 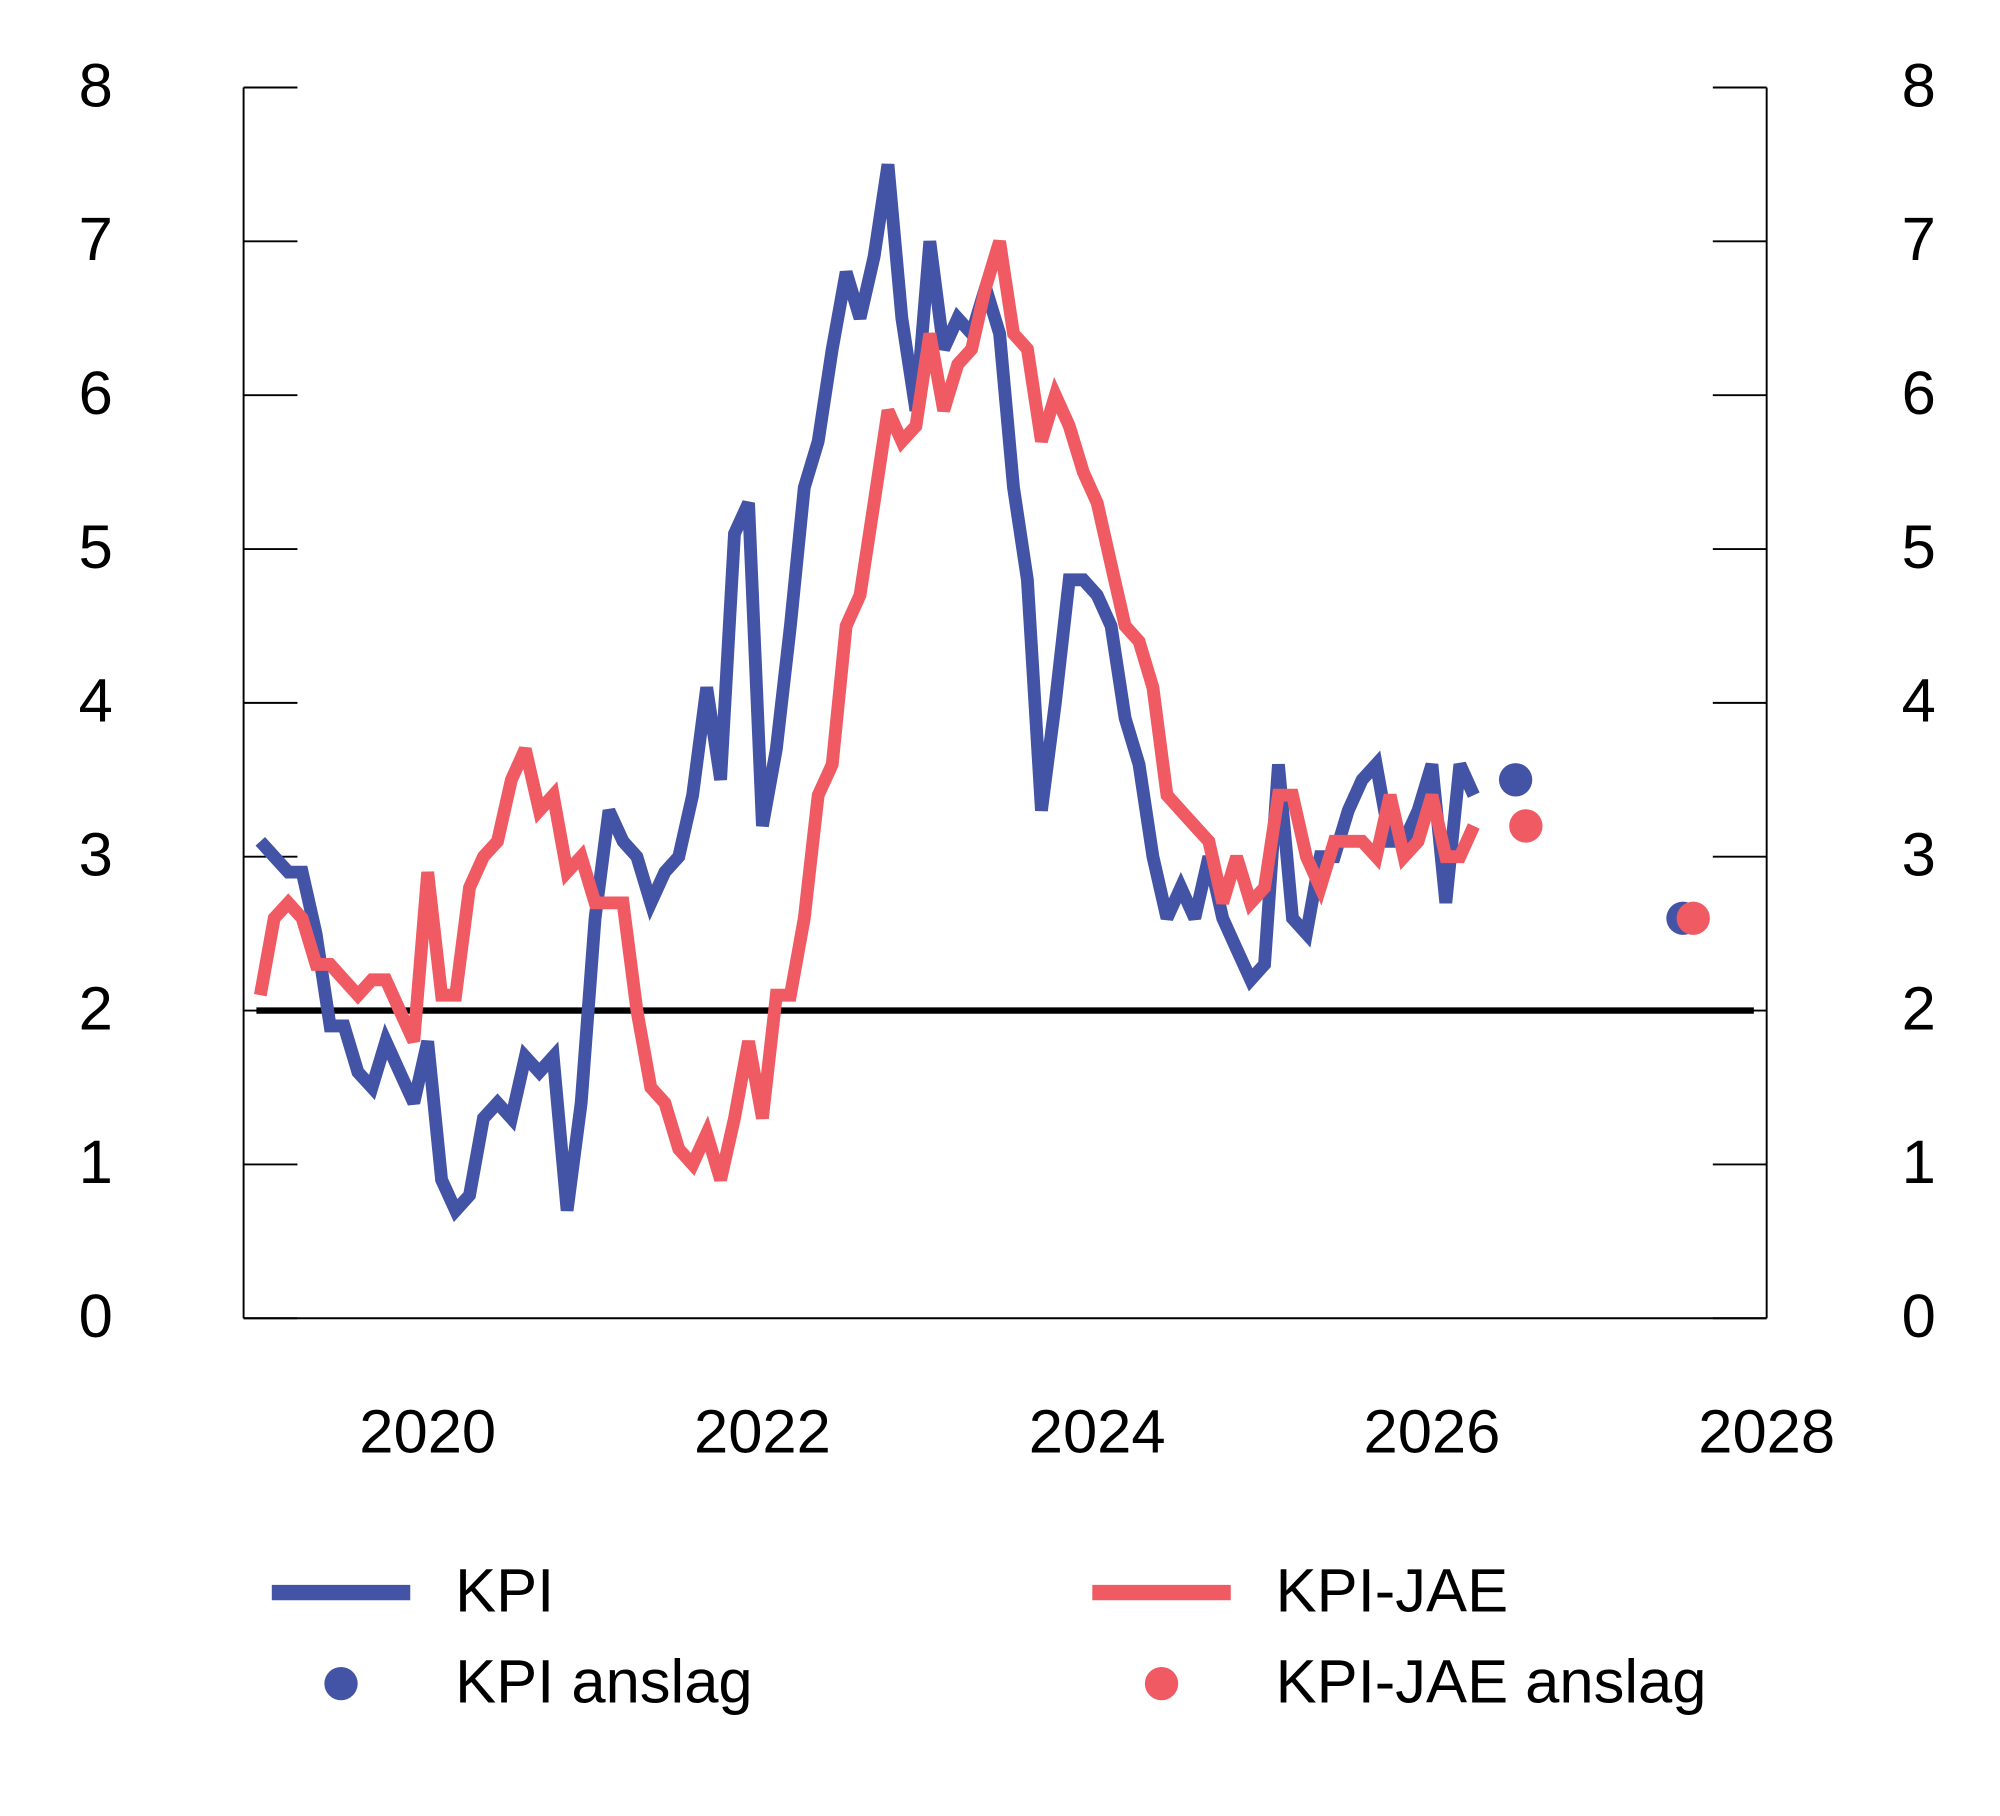 I want to click on legend-label: KPI, so click(x=504, y=1590).